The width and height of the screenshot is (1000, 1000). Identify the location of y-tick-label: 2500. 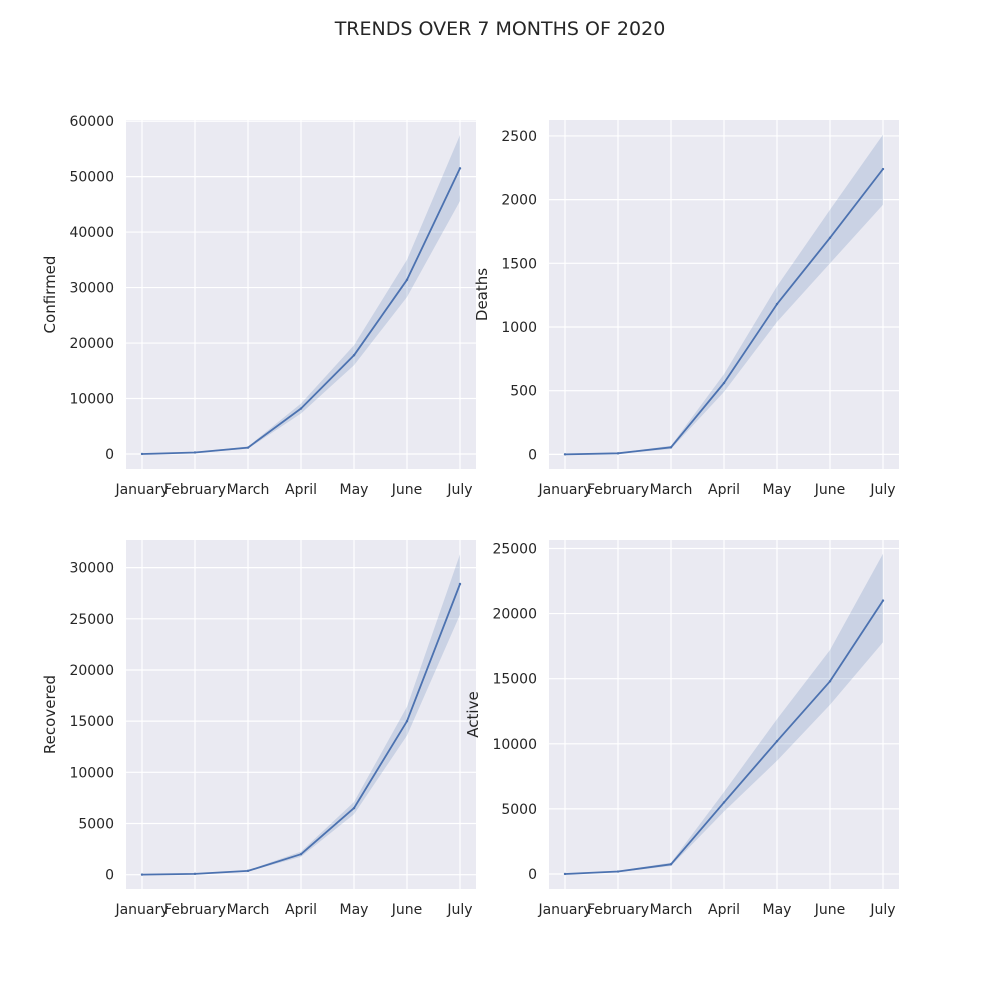
(519, 137).